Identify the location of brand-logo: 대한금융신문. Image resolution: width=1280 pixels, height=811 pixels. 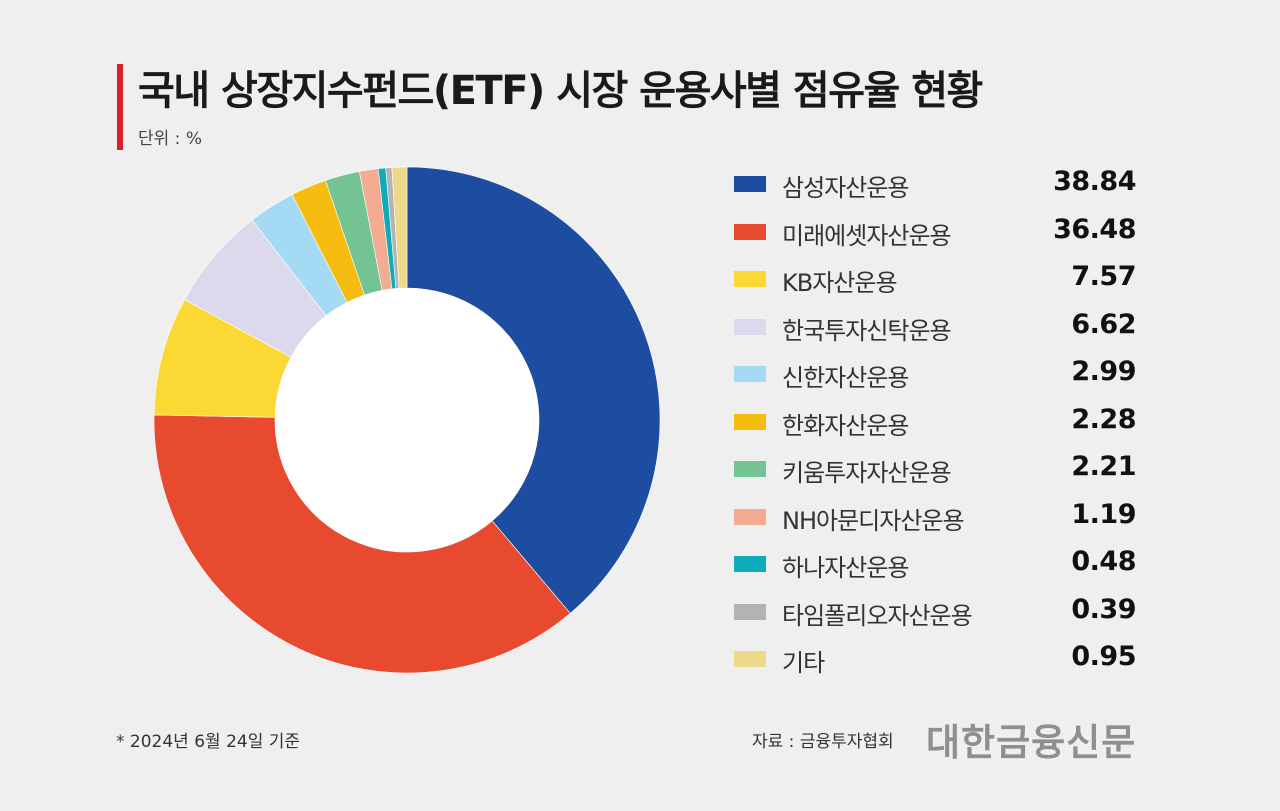
(1031, 742).